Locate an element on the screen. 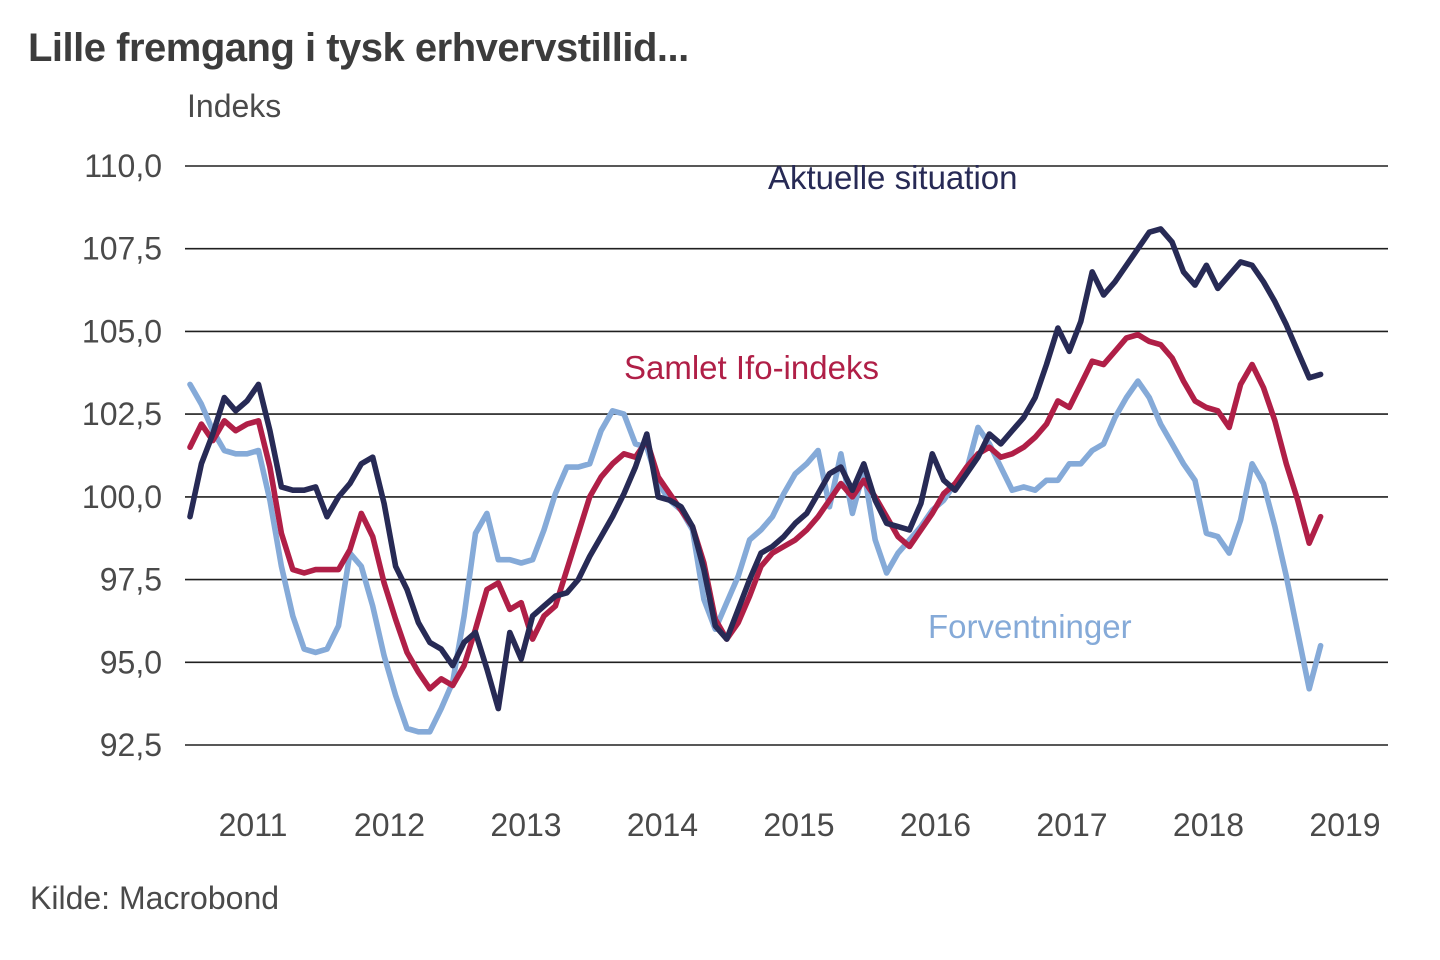 The height and width of the screenshot is (960, 1440). y-tick-label: 107,5 is located at coordinates (122, 249).